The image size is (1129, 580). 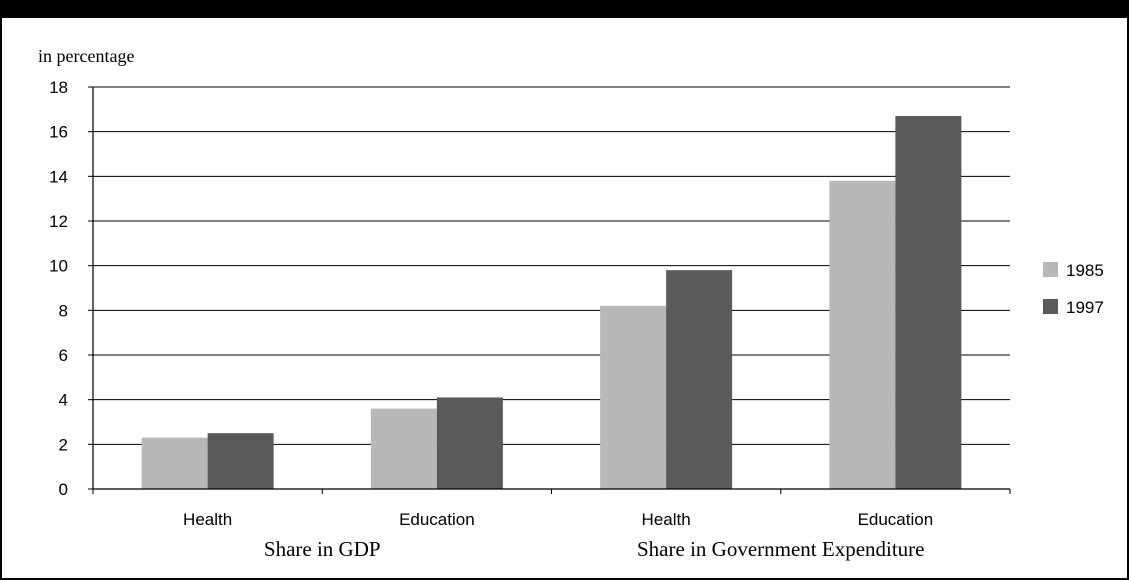 I want to click on y-tick-labels: 0 2 4 6 8 10 12 14 16 18, so click(x=58, y=288).